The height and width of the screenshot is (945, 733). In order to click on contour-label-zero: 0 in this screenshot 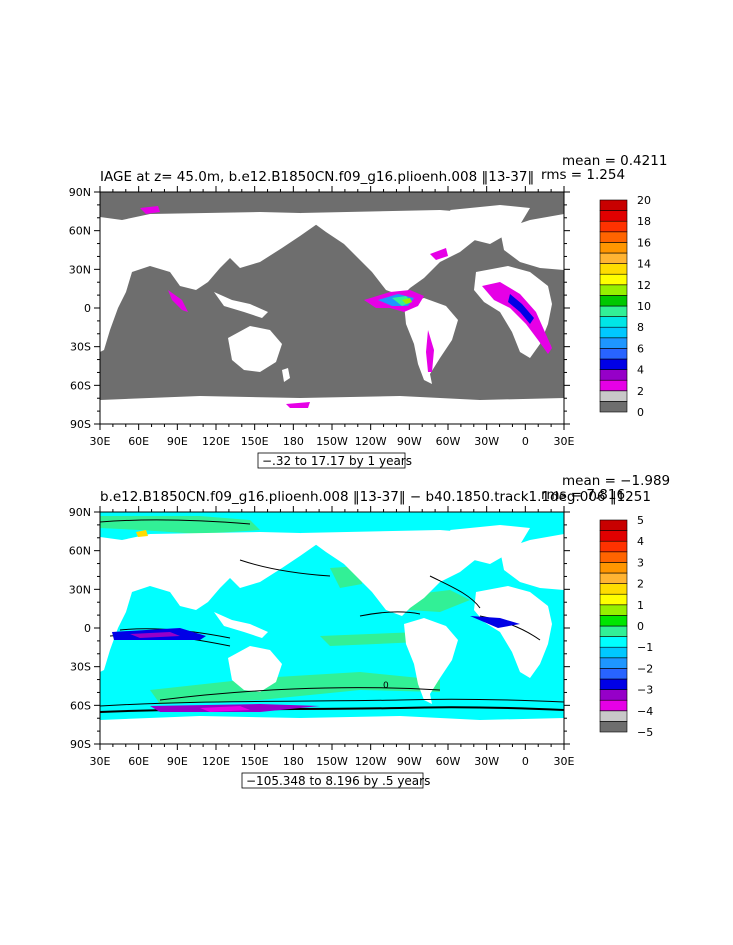, I will do `click(386, 686)`.